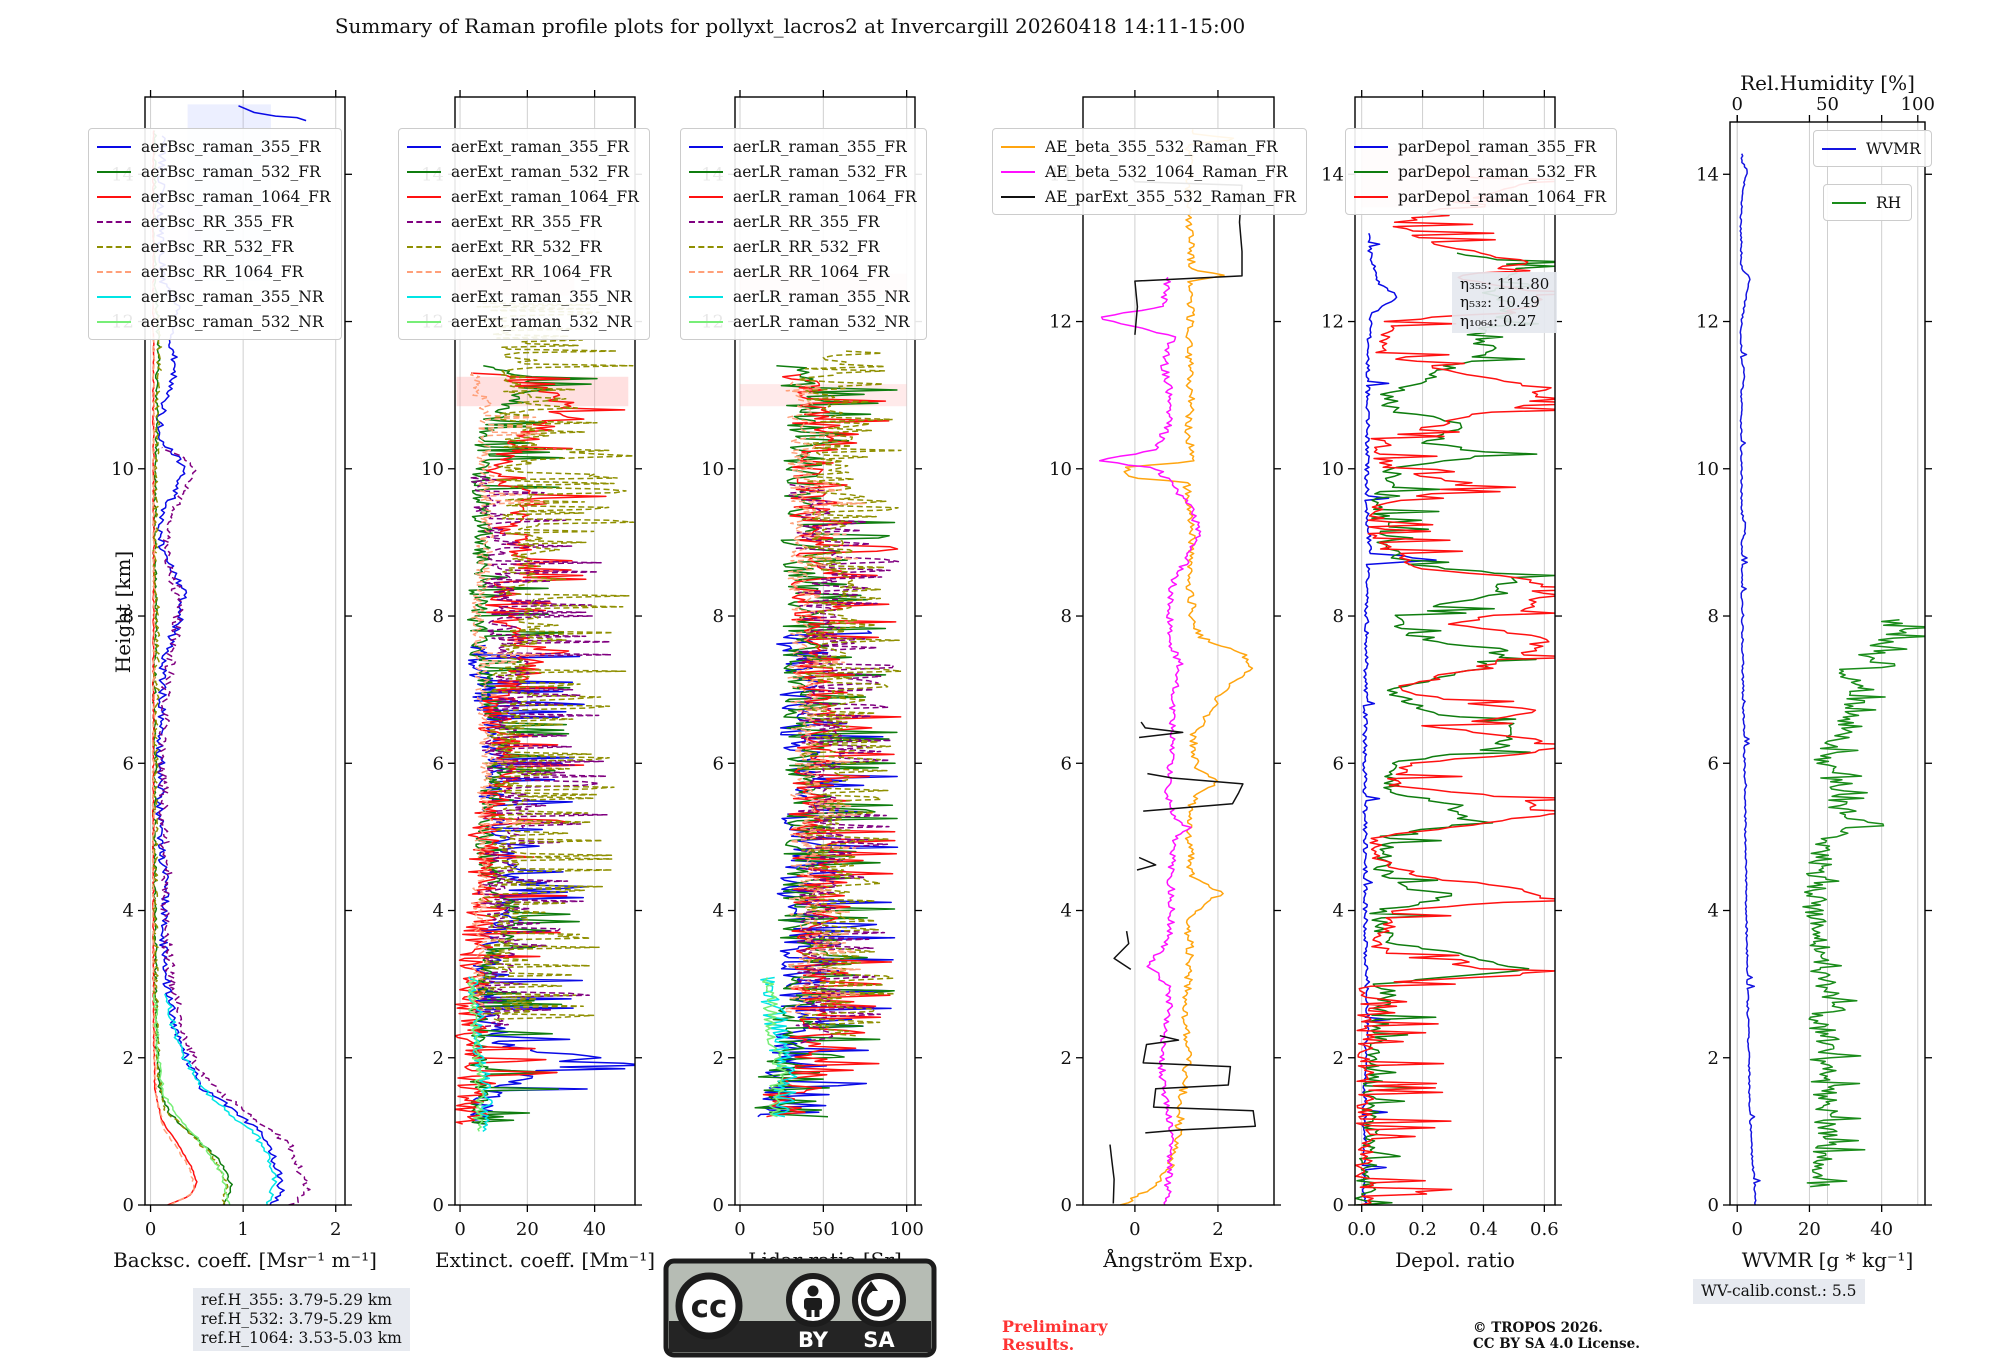 The width and height of the screenshot is (2000, 1360). Describe the element at coordinates (217, 246) in the screenshot. I see `legend-label: aerBsc_RR_532_FR` at that location.